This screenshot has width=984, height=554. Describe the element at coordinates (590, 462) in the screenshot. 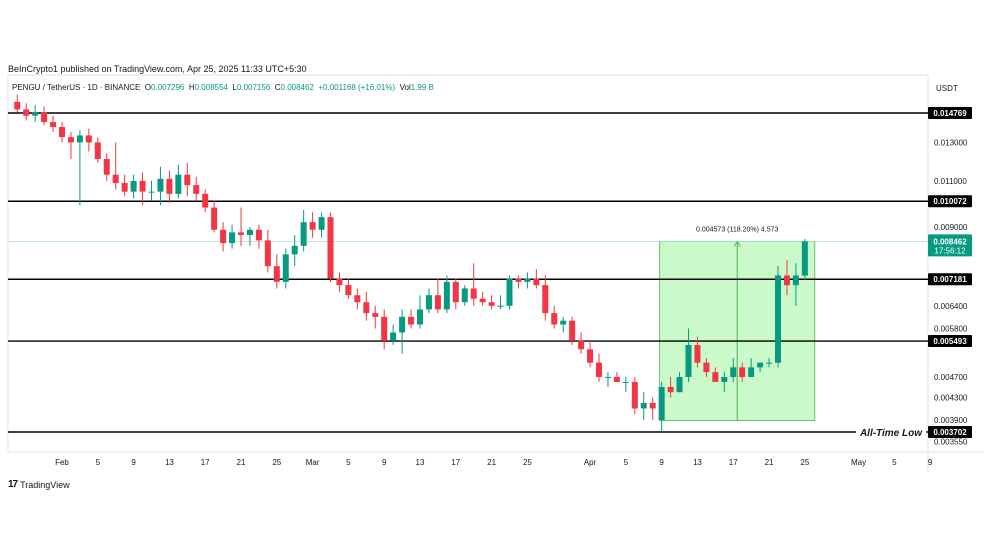

I see `x-tick-label: Apr` at that location.